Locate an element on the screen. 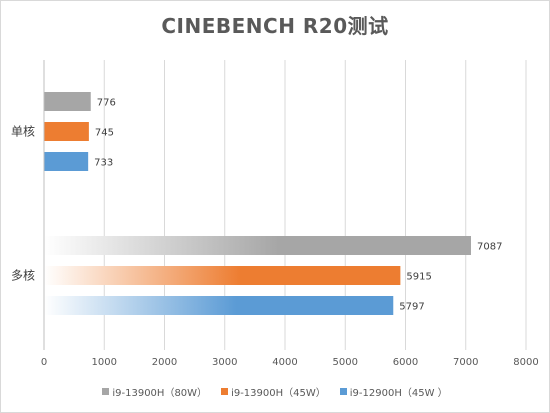  category-label: 多核 is located at coordinates (23, 276).